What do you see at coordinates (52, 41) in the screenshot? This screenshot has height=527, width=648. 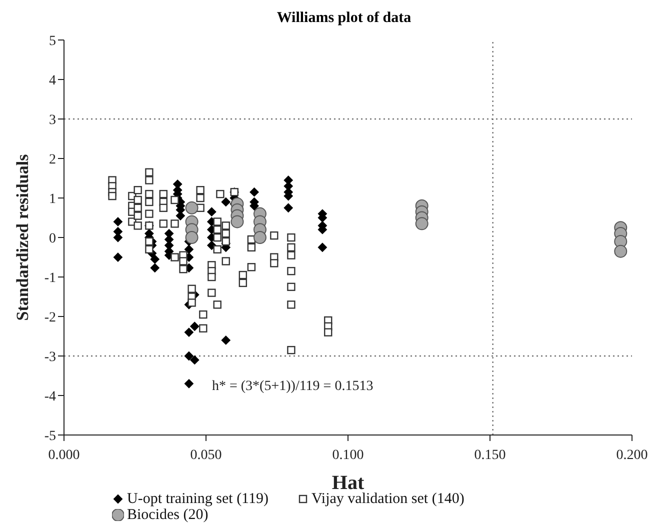 I see `y-tick-label: 5` at bounding box center [52, 41].